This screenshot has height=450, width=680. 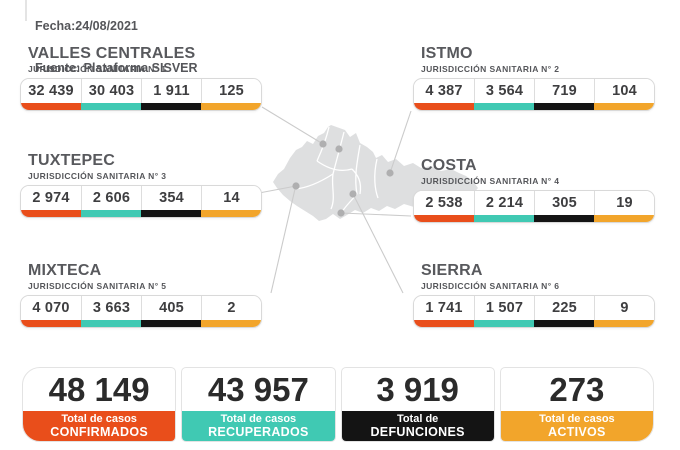 I want to click on stat-box: 32 439 30 403 1 911 125, so click(x=141, y=94).